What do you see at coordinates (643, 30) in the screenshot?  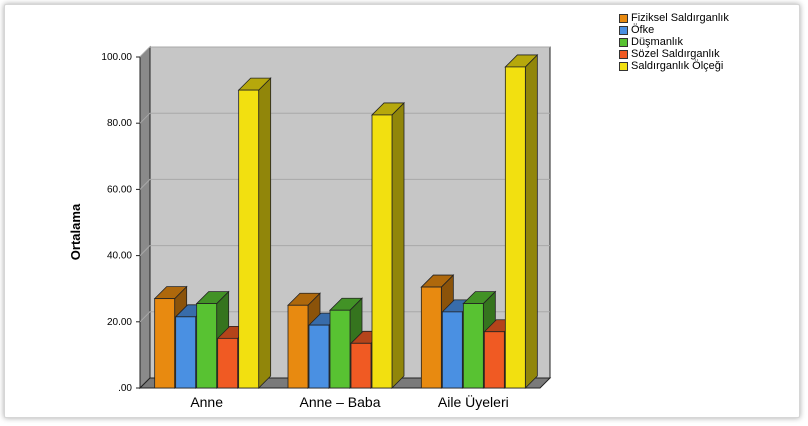 I see `legend-label: Öfke` at bounding box center [643, 30].